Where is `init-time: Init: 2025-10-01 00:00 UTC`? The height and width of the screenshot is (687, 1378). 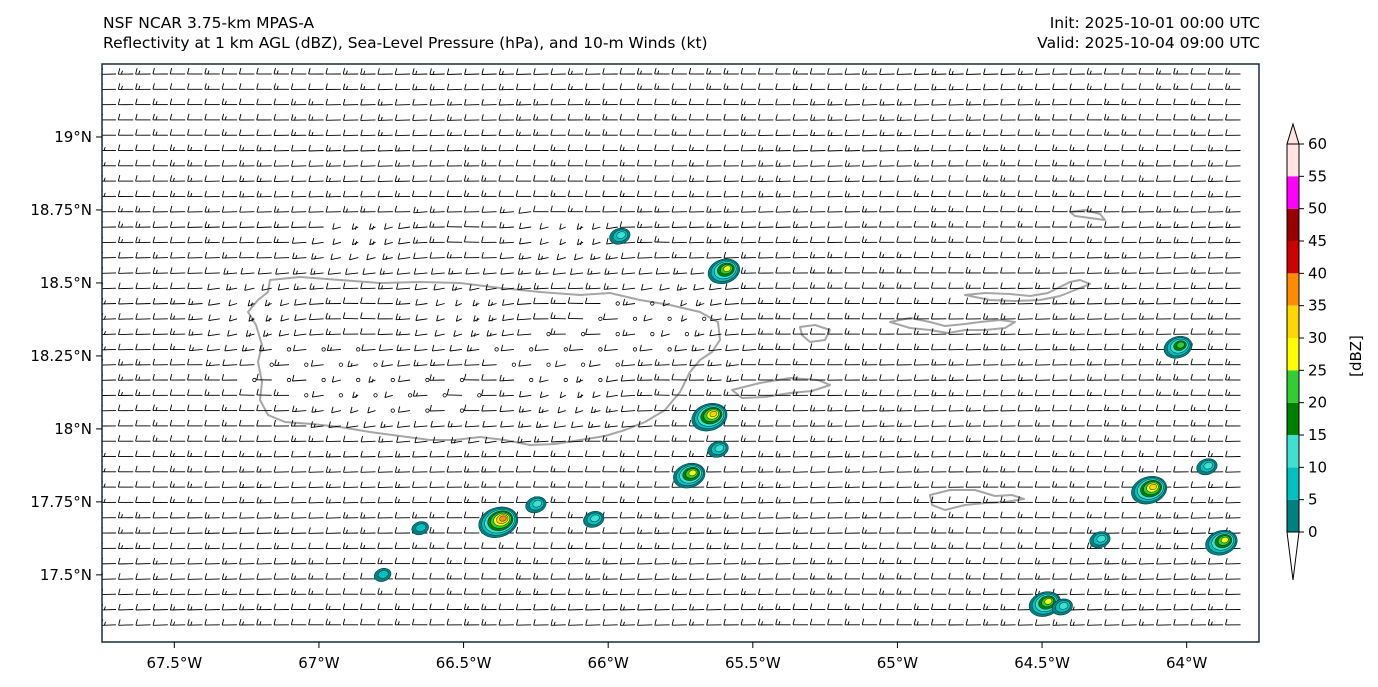
init-time: Init: 2025-10-01 00:00 UTC is located at coordinates (1154, 23).